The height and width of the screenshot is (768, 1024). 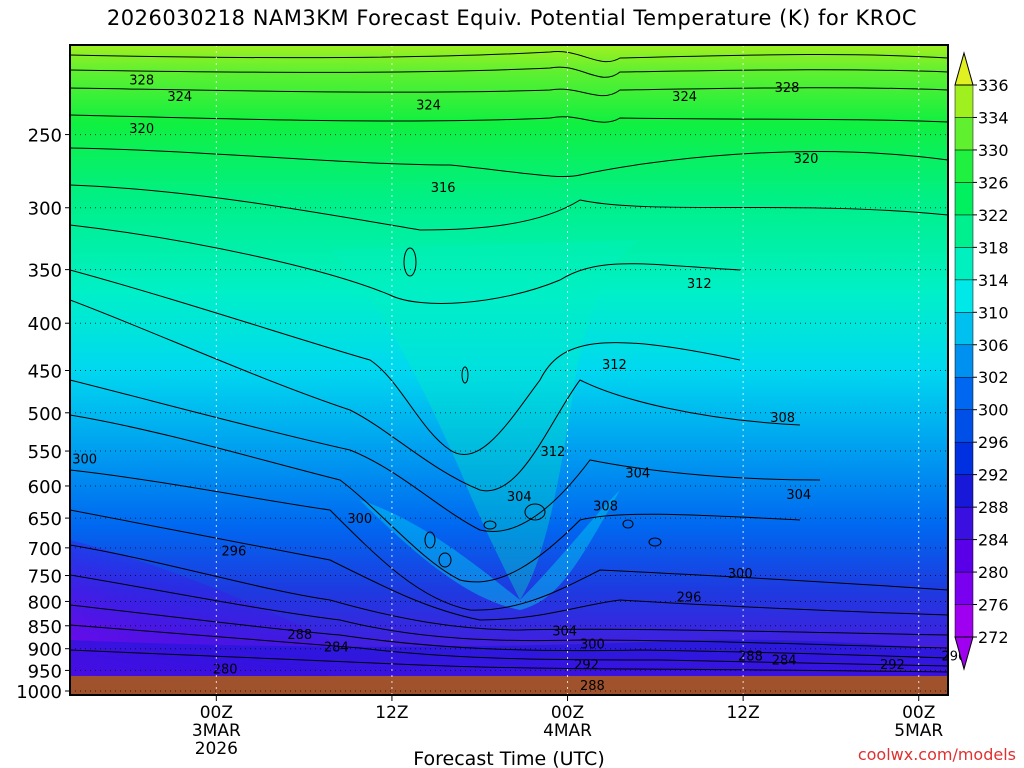 What do you see at coordinates (508, 758) in the screenshot?
I see `x-axis-label: Forecast Time (UTC)` at bounding box center [508, 758].